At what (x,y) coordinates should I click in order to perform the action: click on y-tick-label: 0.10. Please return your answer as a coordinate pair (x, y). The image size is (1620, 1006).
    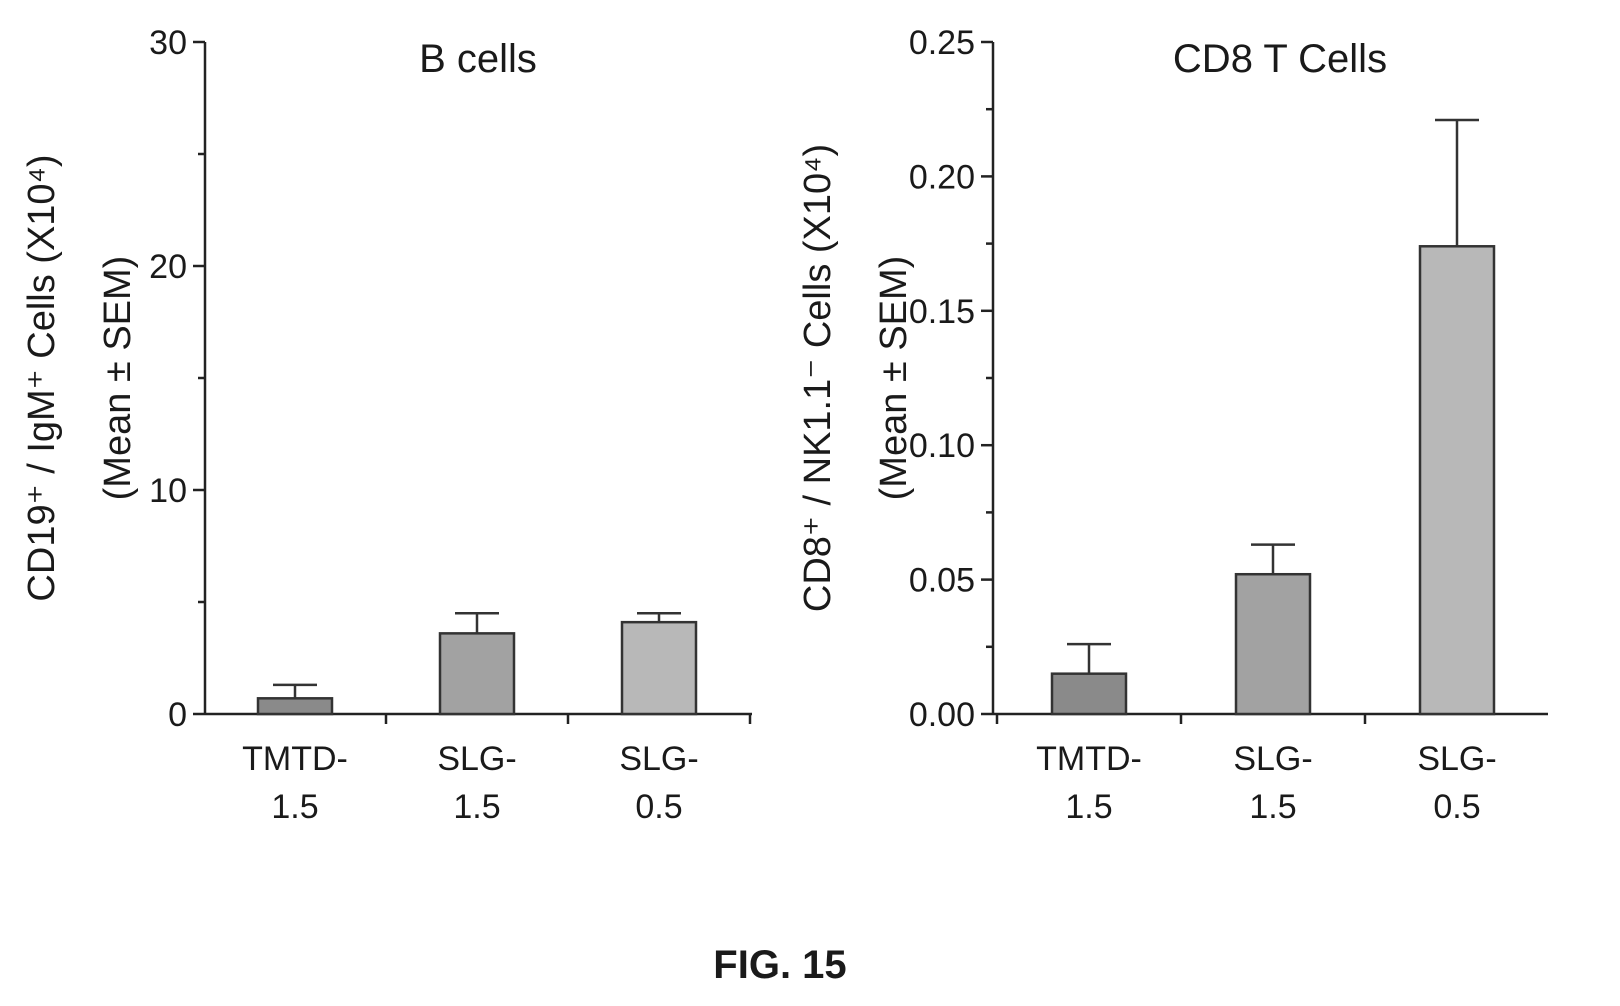
    Looking at the image, I should click on (942, 446).